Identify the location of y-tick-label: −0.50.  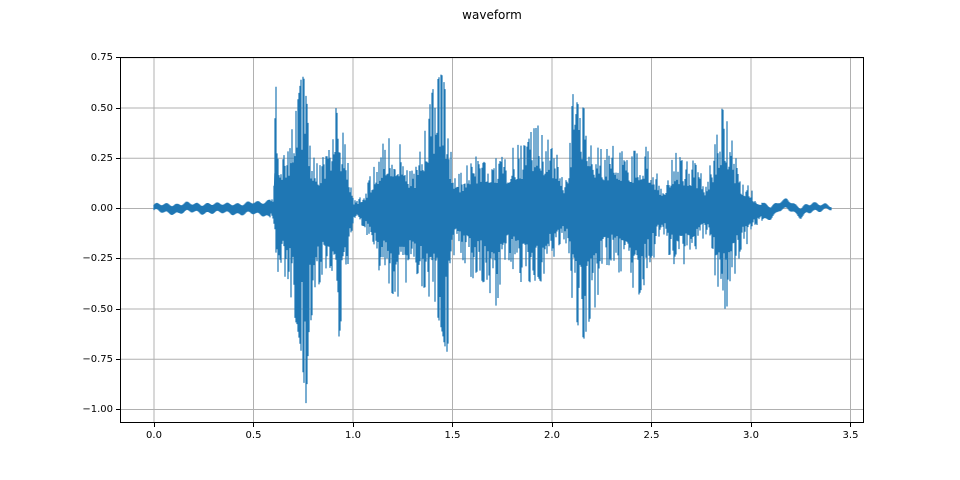
(97, 309).